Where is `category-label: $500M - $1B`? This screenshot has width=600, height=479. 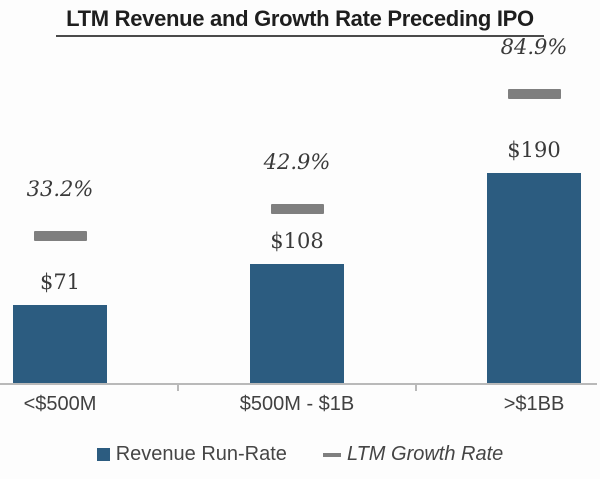
category-label: $500M - $1B is located at coordinates (297, 404).